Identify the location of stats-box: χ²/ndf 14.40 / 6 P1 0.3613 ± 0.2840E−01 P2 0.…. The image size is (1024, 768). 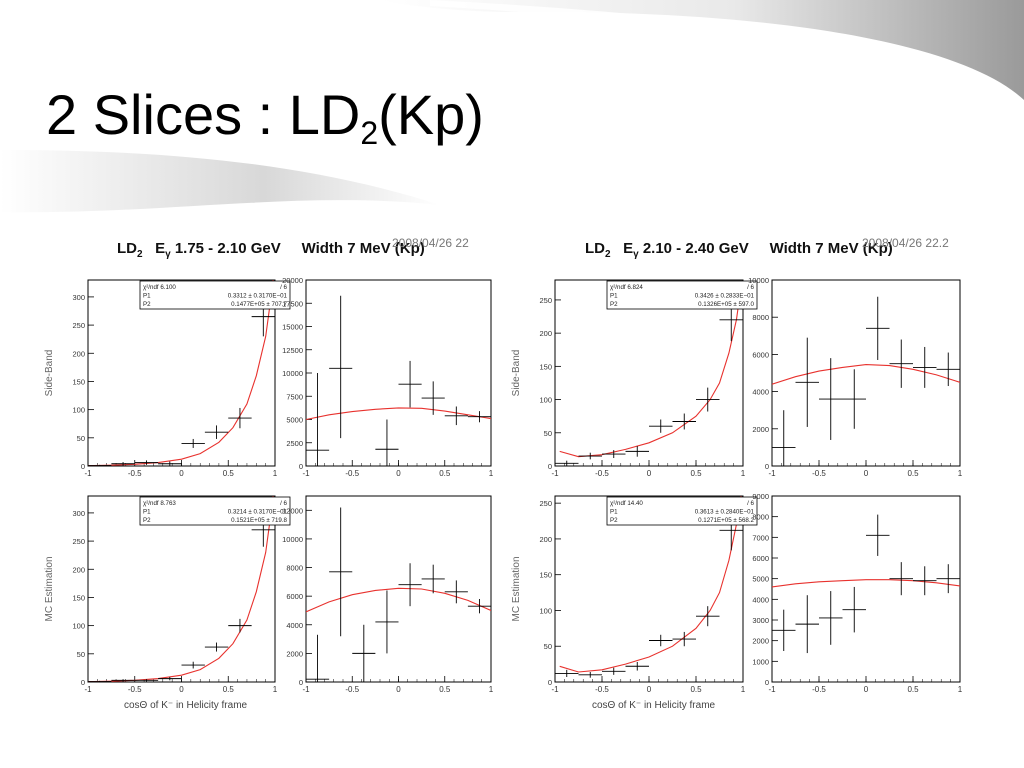
(682, 511).